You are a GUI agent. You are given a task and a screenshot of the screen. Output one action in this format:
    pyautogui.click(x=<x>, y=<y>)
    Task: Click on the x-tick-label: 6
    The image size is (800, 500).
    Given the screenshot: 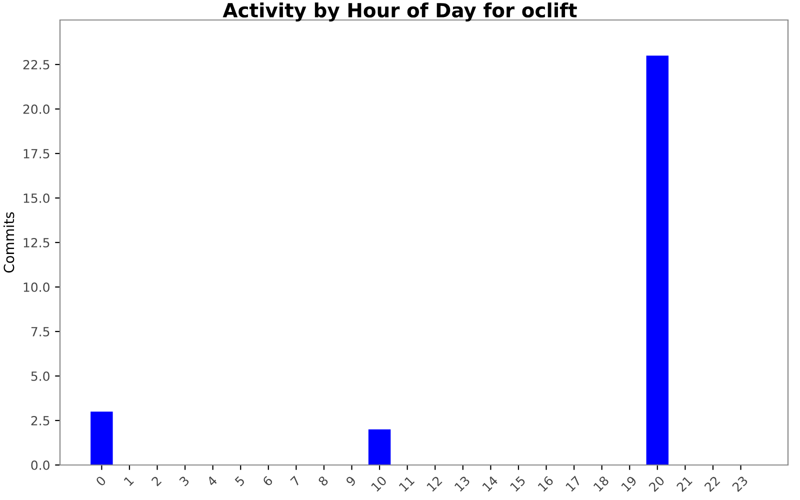 What is the action you would take?
    pyautogui.click(x=268, y=481)
    